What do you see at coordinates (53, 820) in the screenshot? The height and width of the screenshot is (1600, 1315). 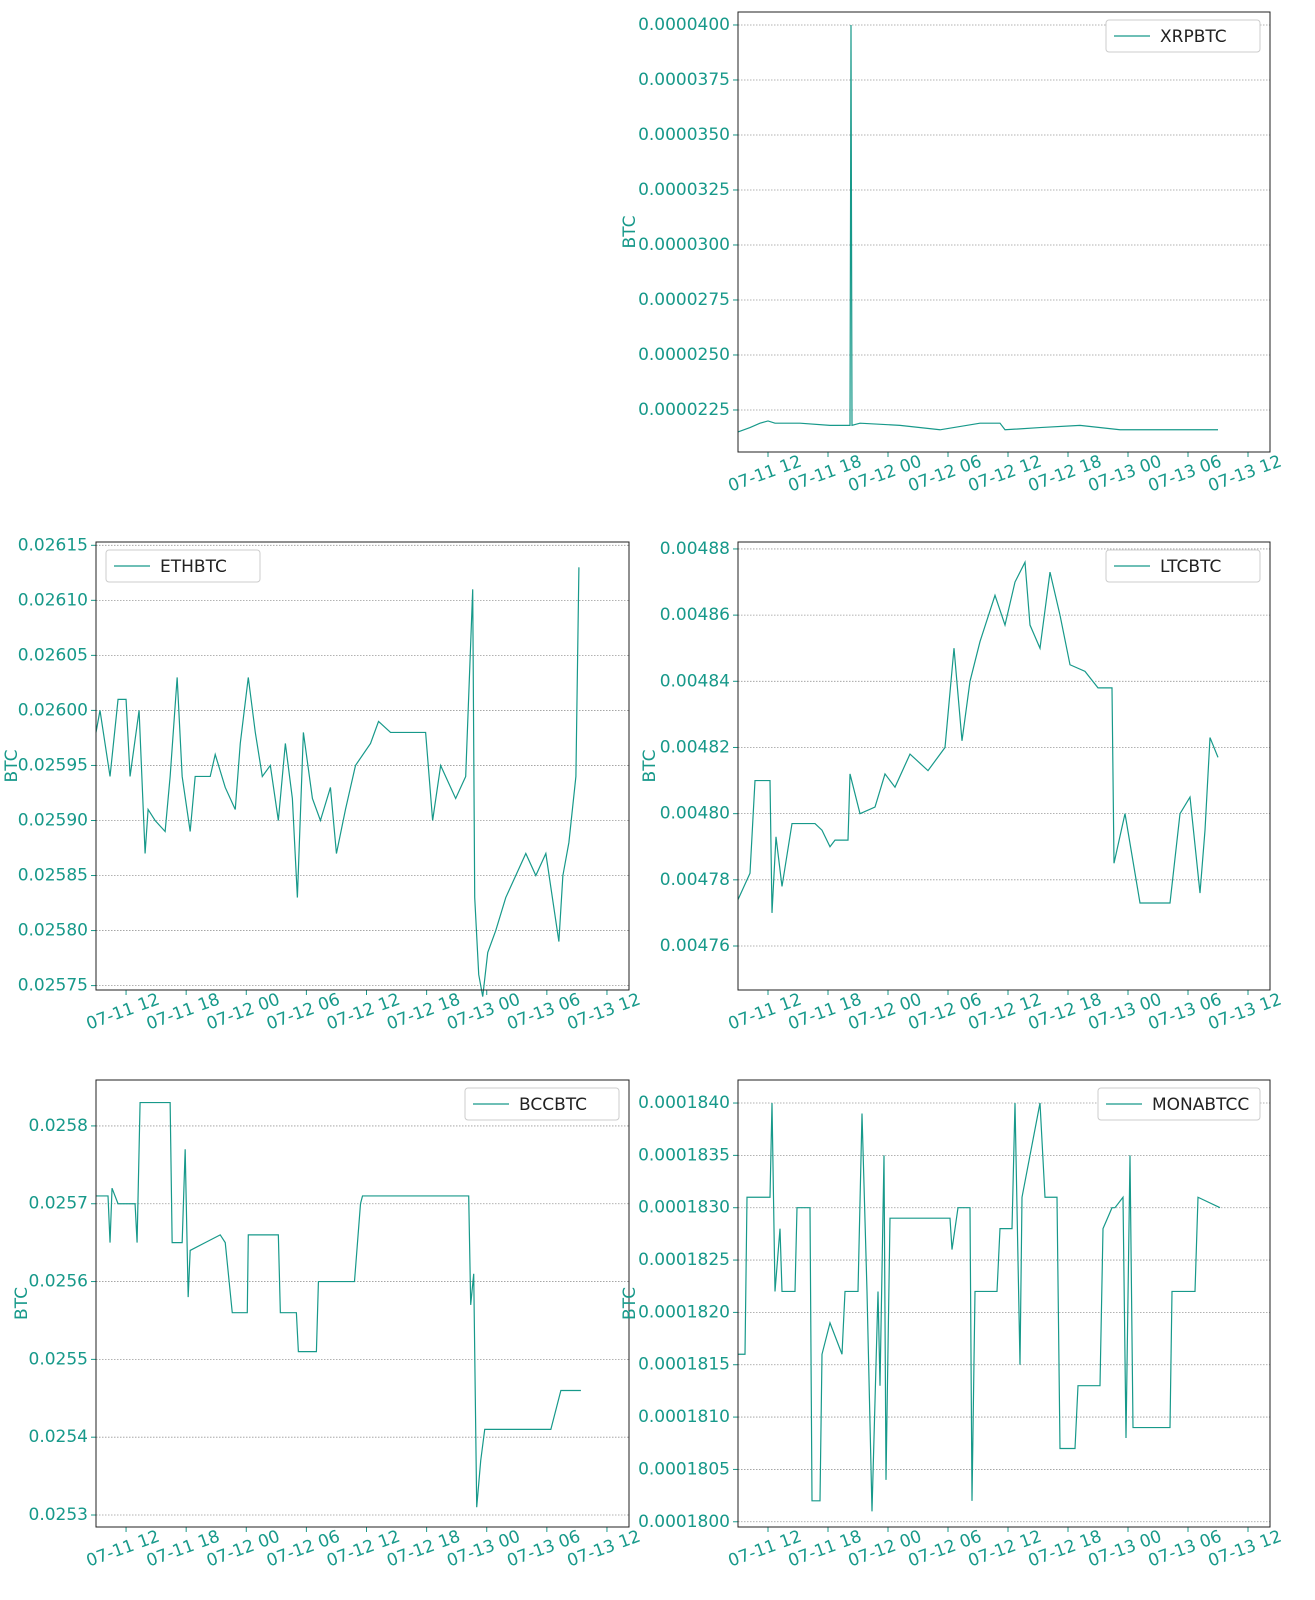 I see `y-tick-label: 0.02590` at bounding box center [53, 820].